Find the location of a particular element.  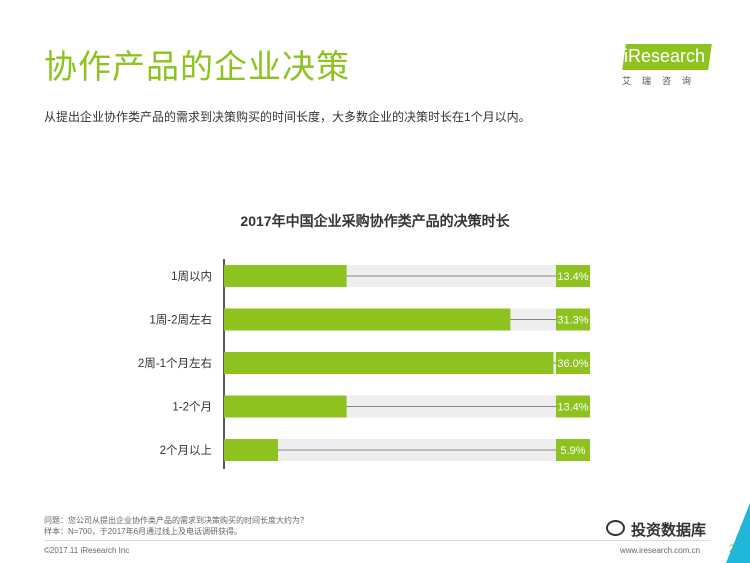

logo-text: iResearch is located at coordinates (665, 56).